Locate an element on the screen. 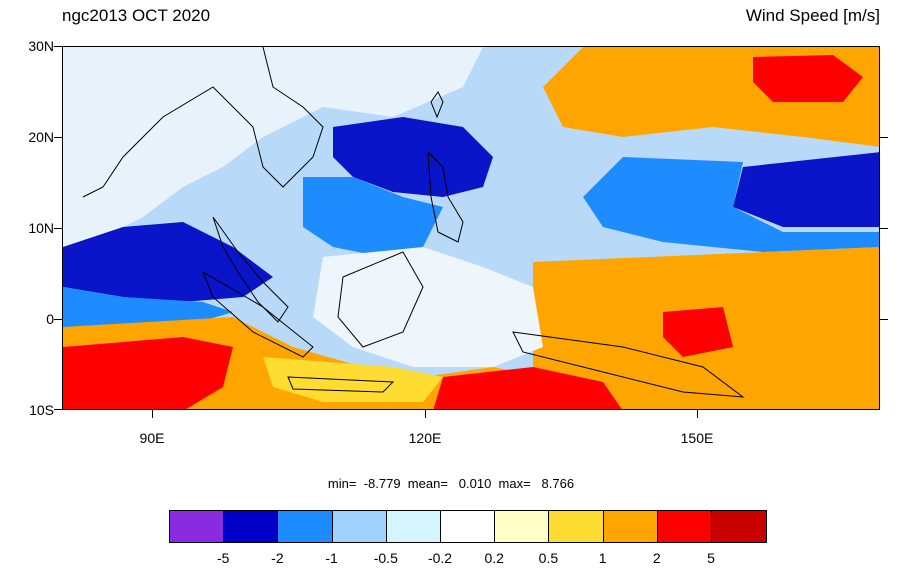 This screenshot has width=902, height=573. pacific-upper-max is located at coordinates (808, 78).